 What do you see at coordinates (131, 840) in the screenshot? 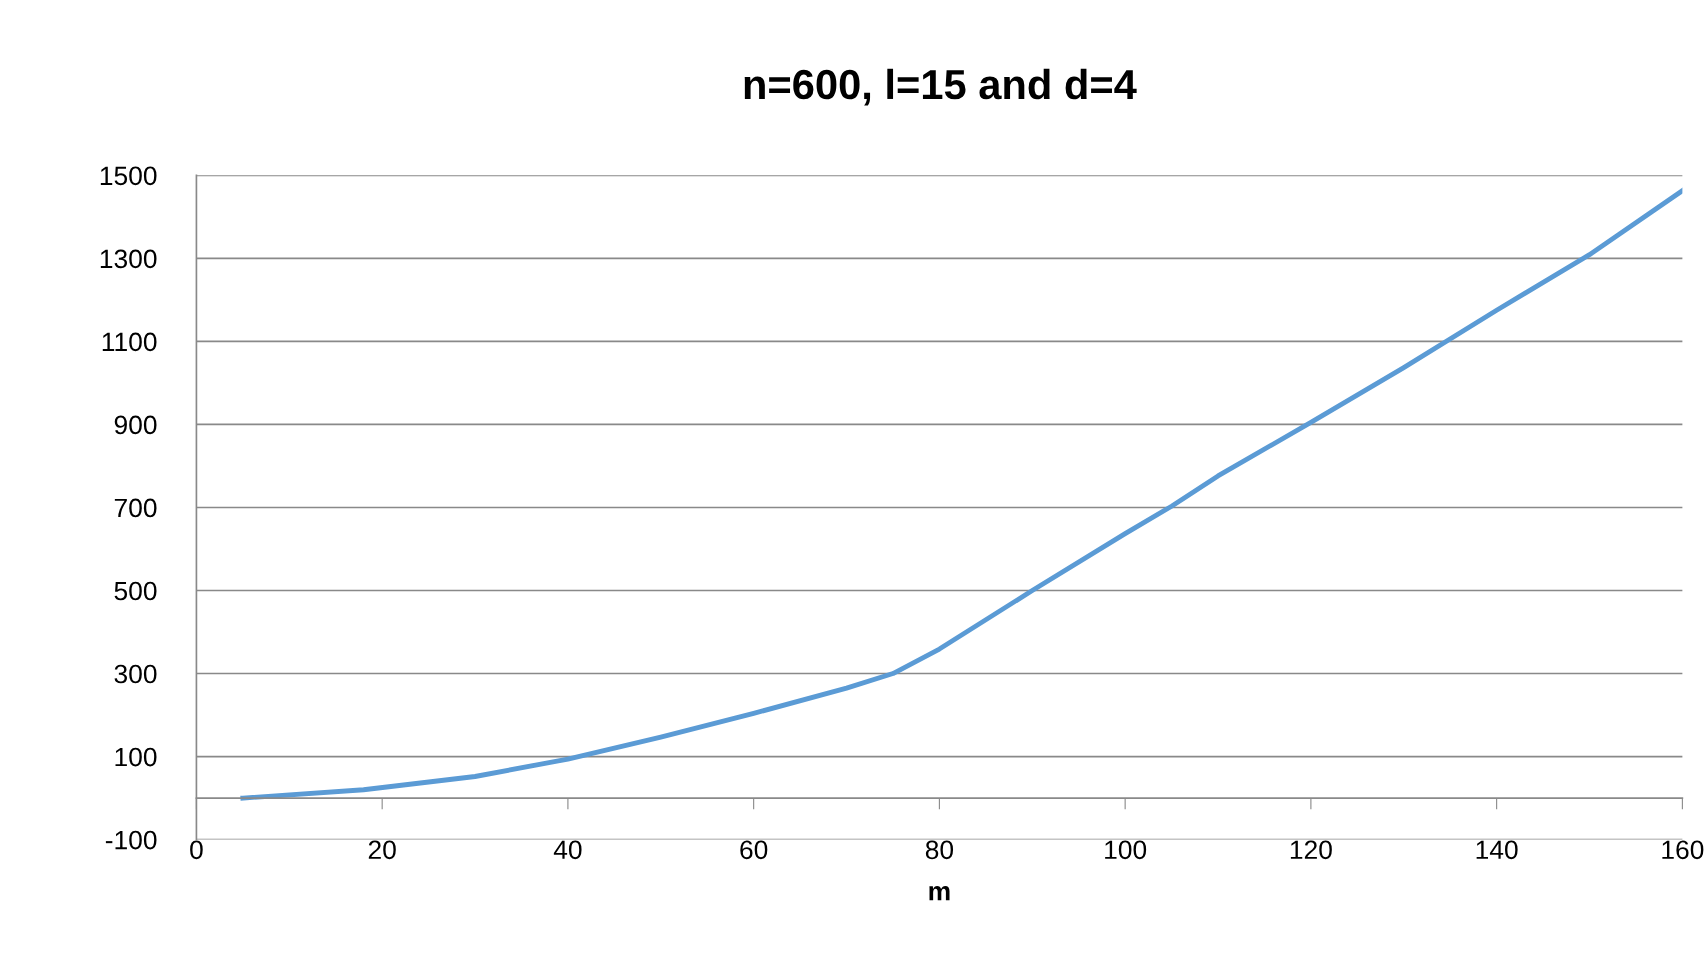
I see `y-tick-label: -100` at bounding box center [131, 840].